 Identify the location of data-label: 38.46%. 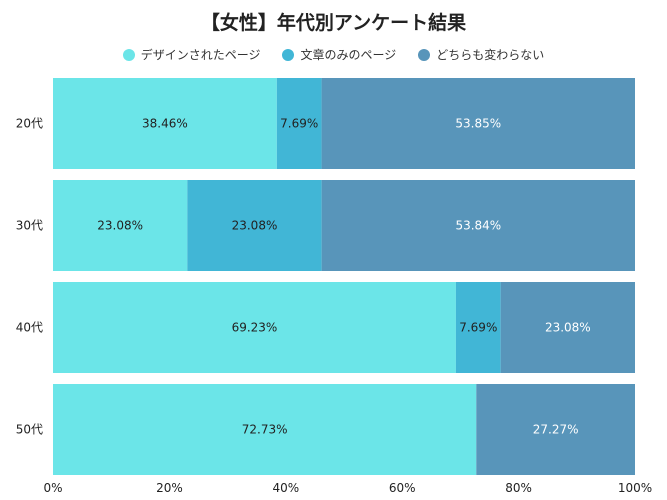
(165, 124).